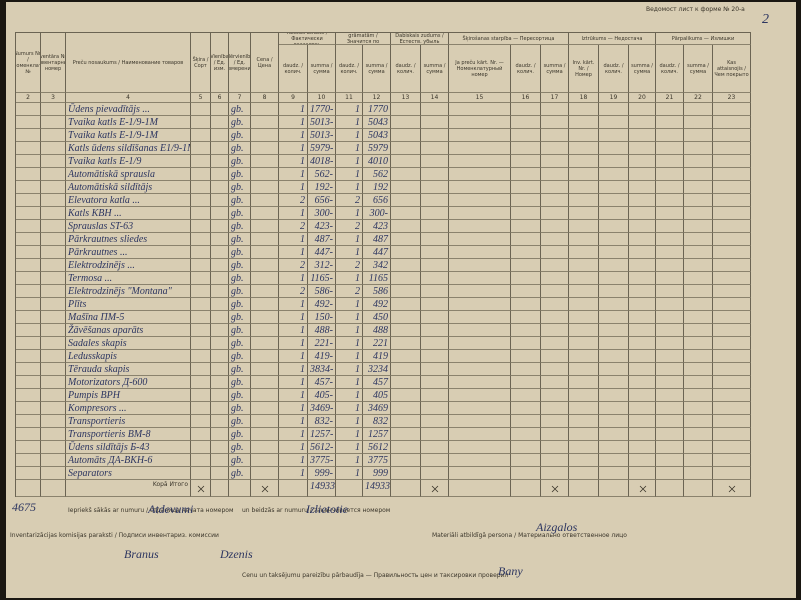 Image resolution: width=801 pixels, height=600 pixels. What do you see at coordinates (128, 421) in the screenshot?
I see `item-name: Transportieris` at bounding box center [128, 421].